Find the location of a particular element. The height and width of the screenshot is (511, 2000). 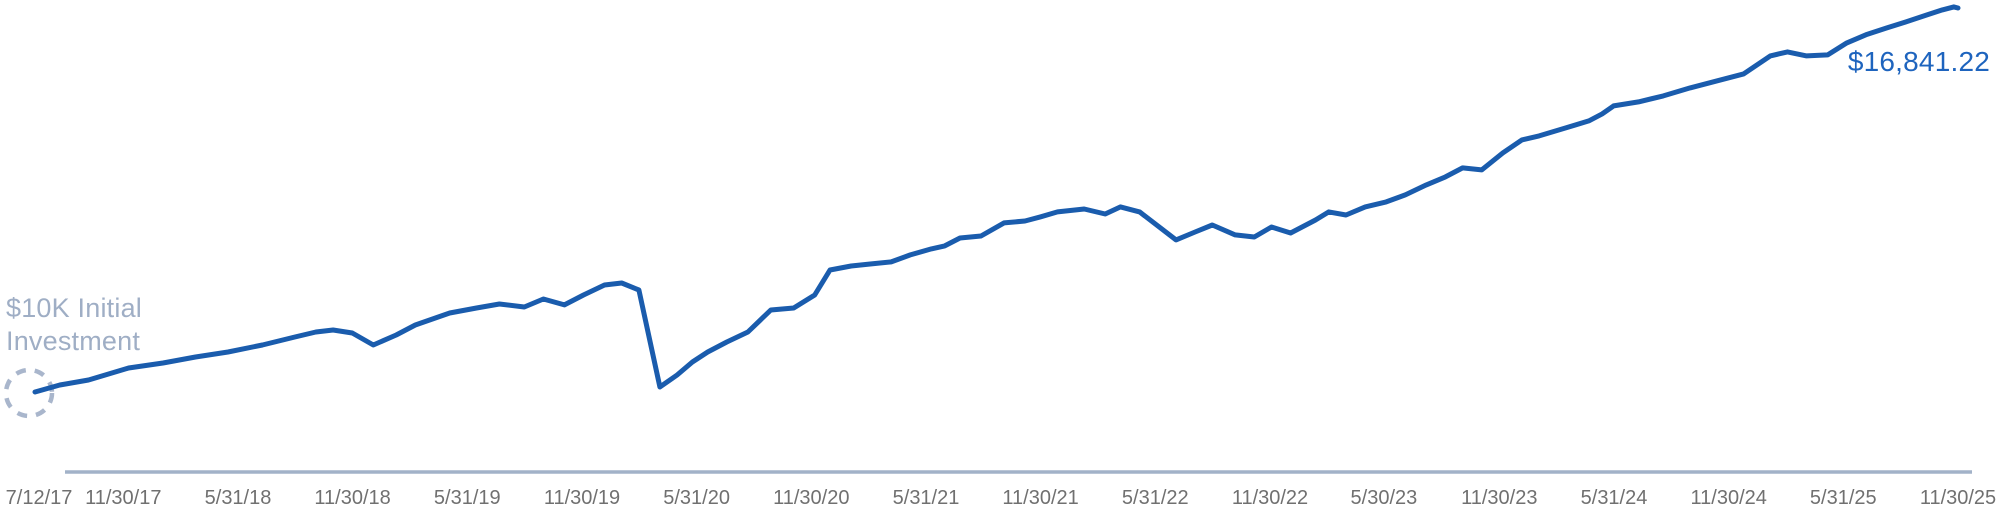

x-axis-tick-label: 11/30/21 is located at coordinates (1040, 498).